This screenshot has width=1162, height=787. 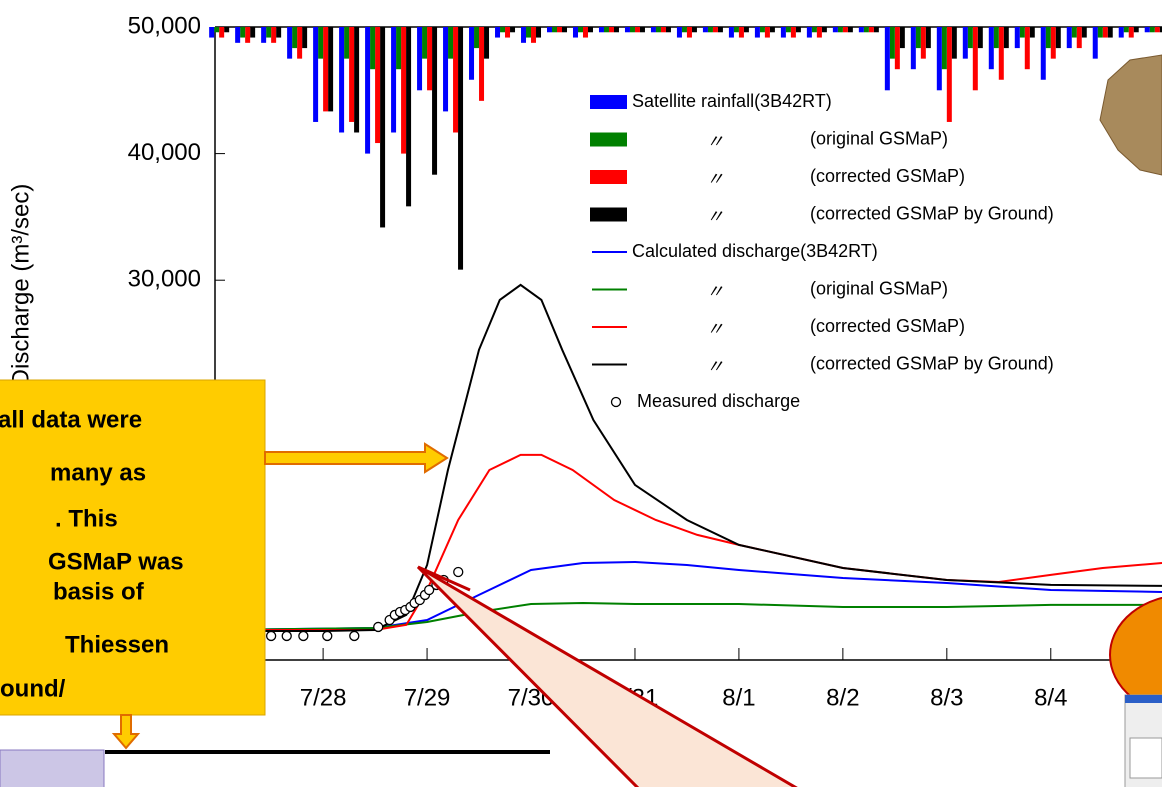 I want to click on legend-marker, so click(x=616, y=402).